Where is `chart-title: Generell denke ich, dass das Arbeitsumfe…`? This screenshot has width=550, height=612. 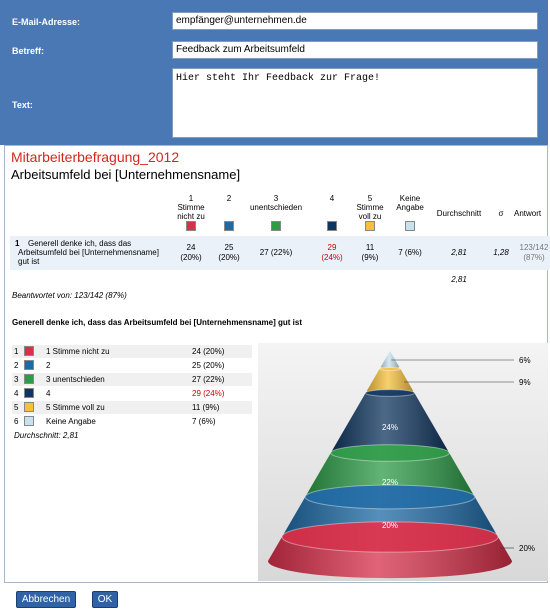
chart-title: Generell denke ich, dass das Arbeitsumfe… is located at coordinates (157, 322).